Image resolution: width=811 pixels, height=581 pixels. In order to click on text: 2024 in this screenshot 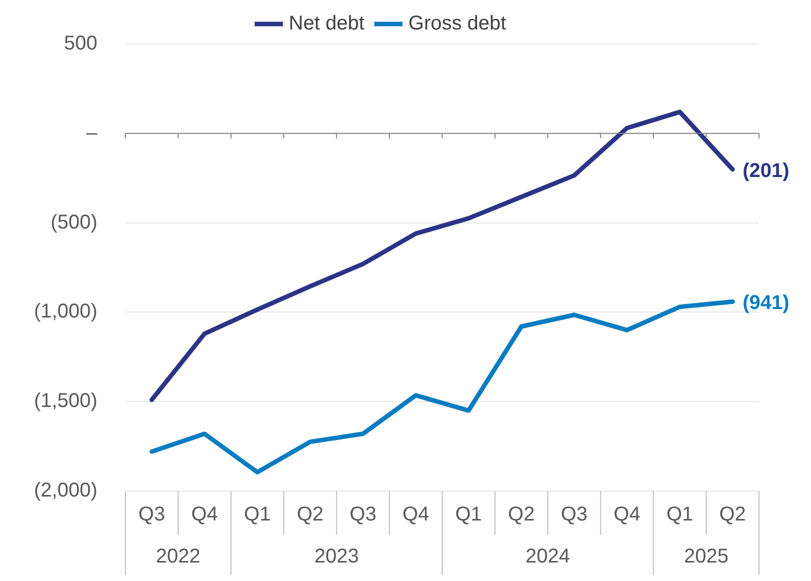, I will do `click(548, 557)`.